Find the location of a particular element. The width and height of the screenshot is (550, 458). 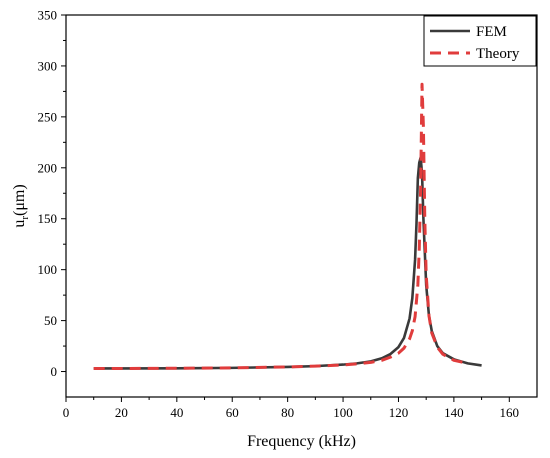

y-axis-label: ur(μm) is located at coordinates (21, 205).